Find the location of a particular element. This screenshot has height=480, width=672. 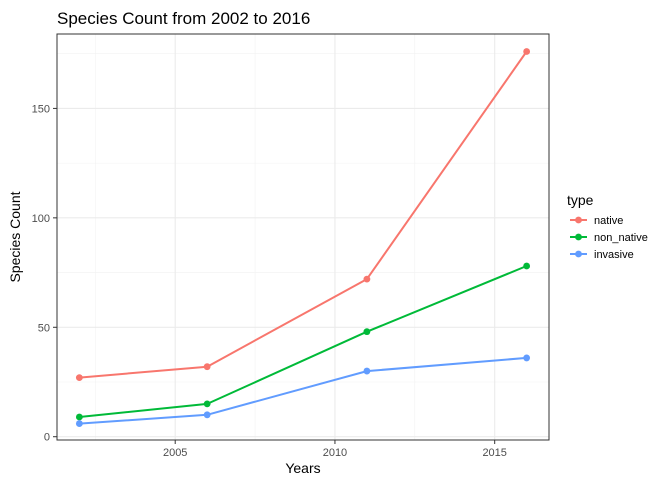

legend-item-native: native is located at coordinates (596, 221).